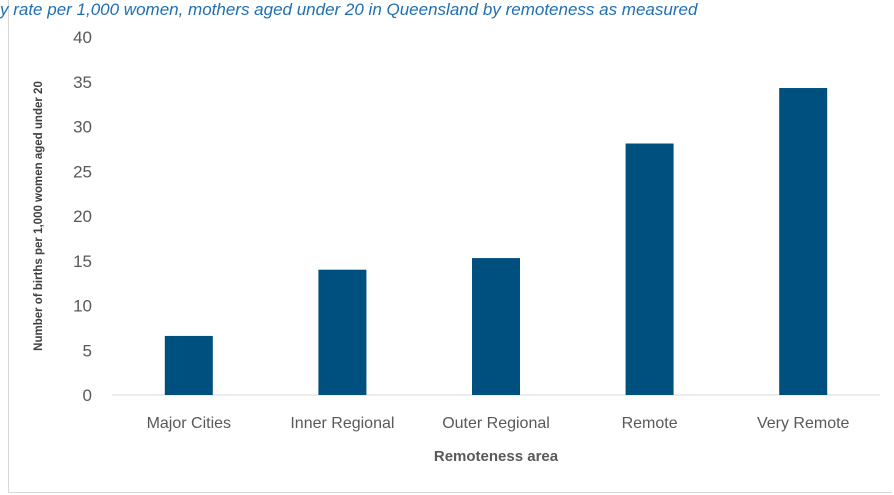 The height and width of the screenshot is (495, 894). Describe the element at coordinates (189, 423) in the screenshot. I see `x-tick-label: Major Cities` at that location.